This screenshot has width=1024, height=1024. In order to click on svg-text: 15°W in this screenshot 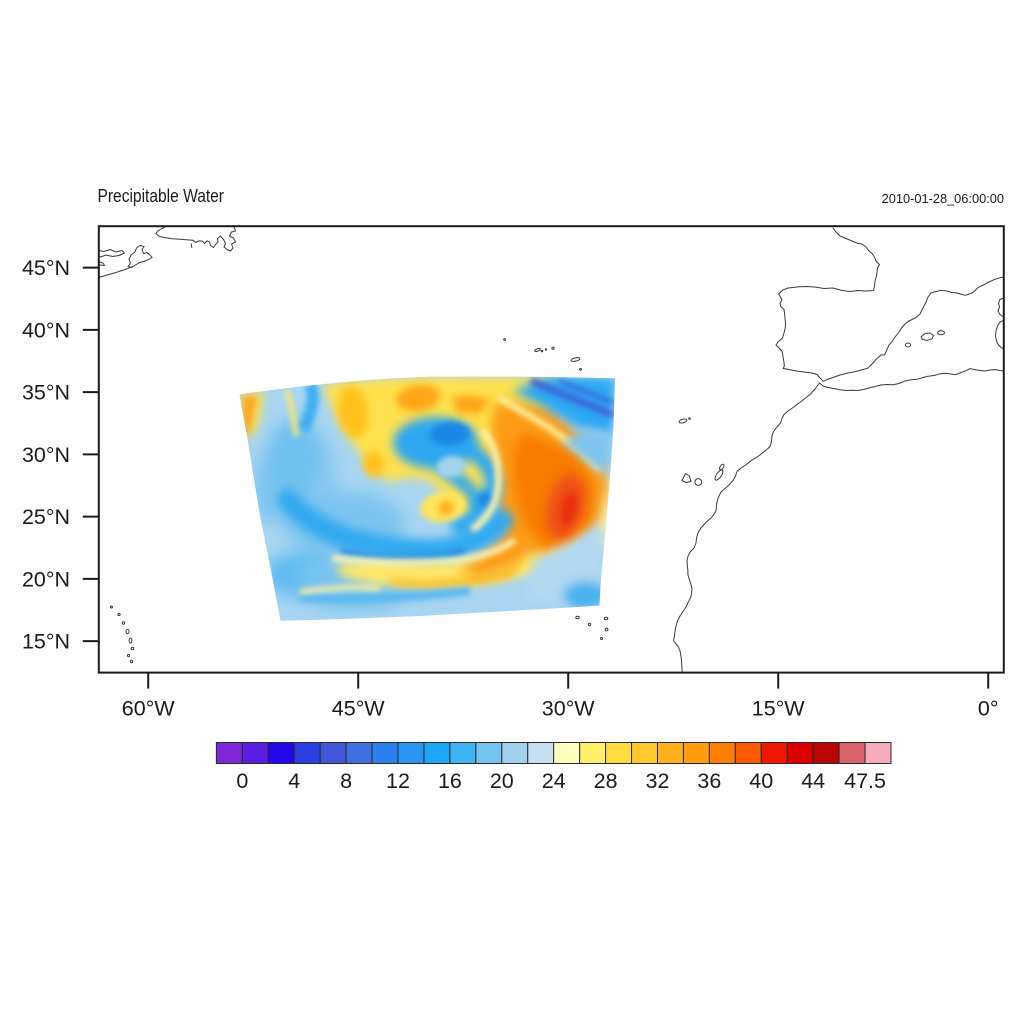, I will do `click(779, 709)`.